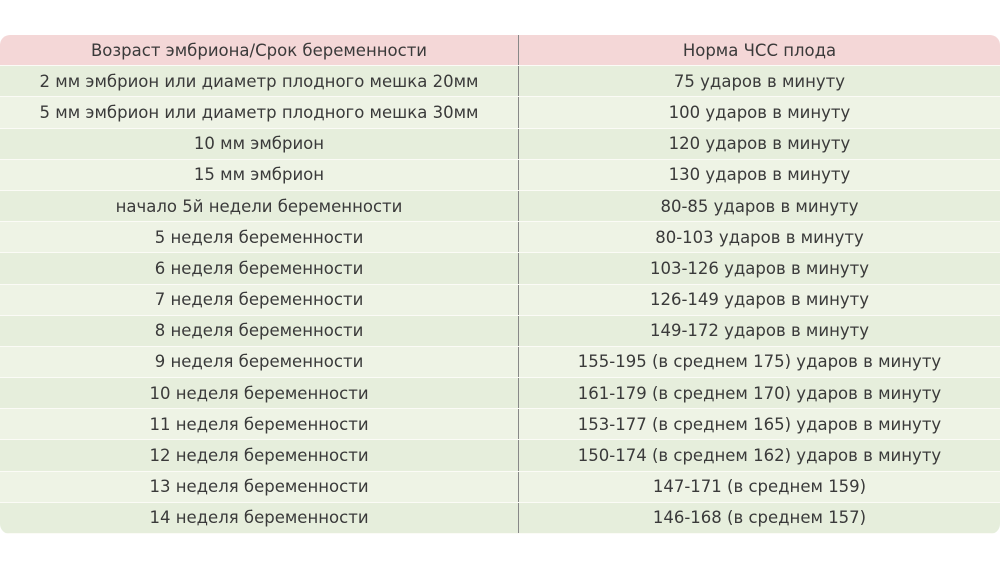 This screenshot has width=1000, height=579. Describe the element at coordinates (759, 455) in the screenshot. I see `heart-rate-cell: 150-174 (в среднем 162) ударов в минуту` at that location.